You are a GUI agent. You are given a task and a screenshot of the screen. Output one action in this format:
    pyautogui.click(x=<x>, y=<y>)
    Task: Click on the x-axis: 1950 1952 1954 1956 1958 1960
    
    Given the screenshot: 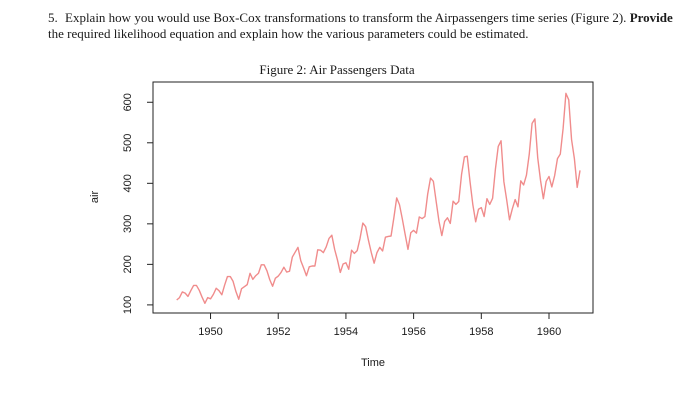 What is the action you would take?
    pyautogui.click(x=379, y=325)
    